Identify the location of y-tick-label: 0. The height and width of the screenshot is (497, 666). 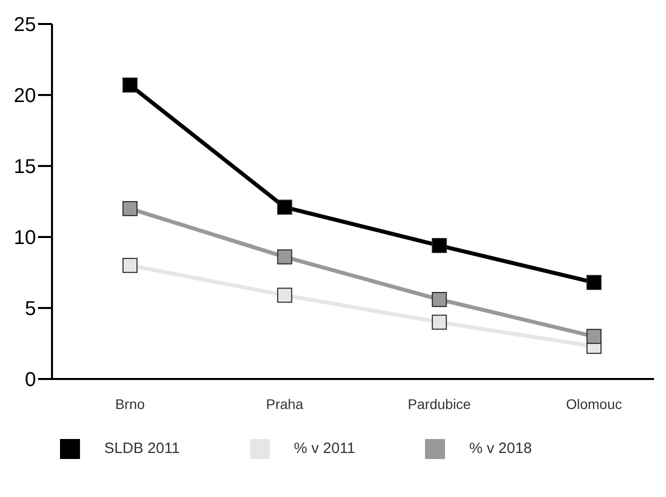
(30, 380).